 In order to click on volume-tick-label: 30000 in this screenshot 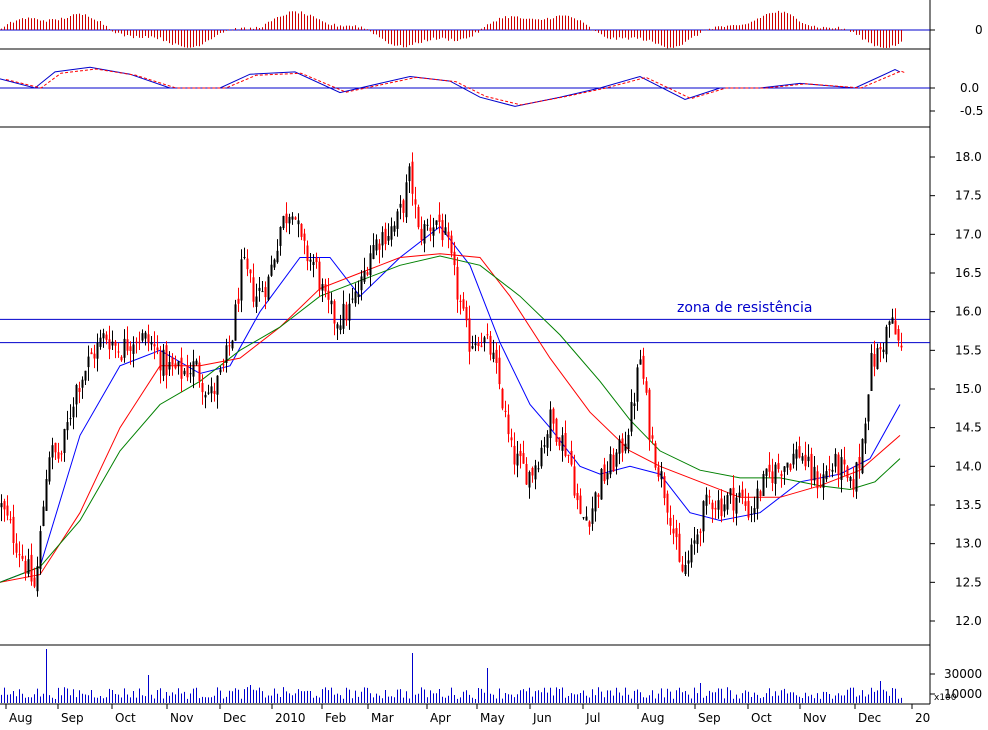, I will do `click(963, 674)`.